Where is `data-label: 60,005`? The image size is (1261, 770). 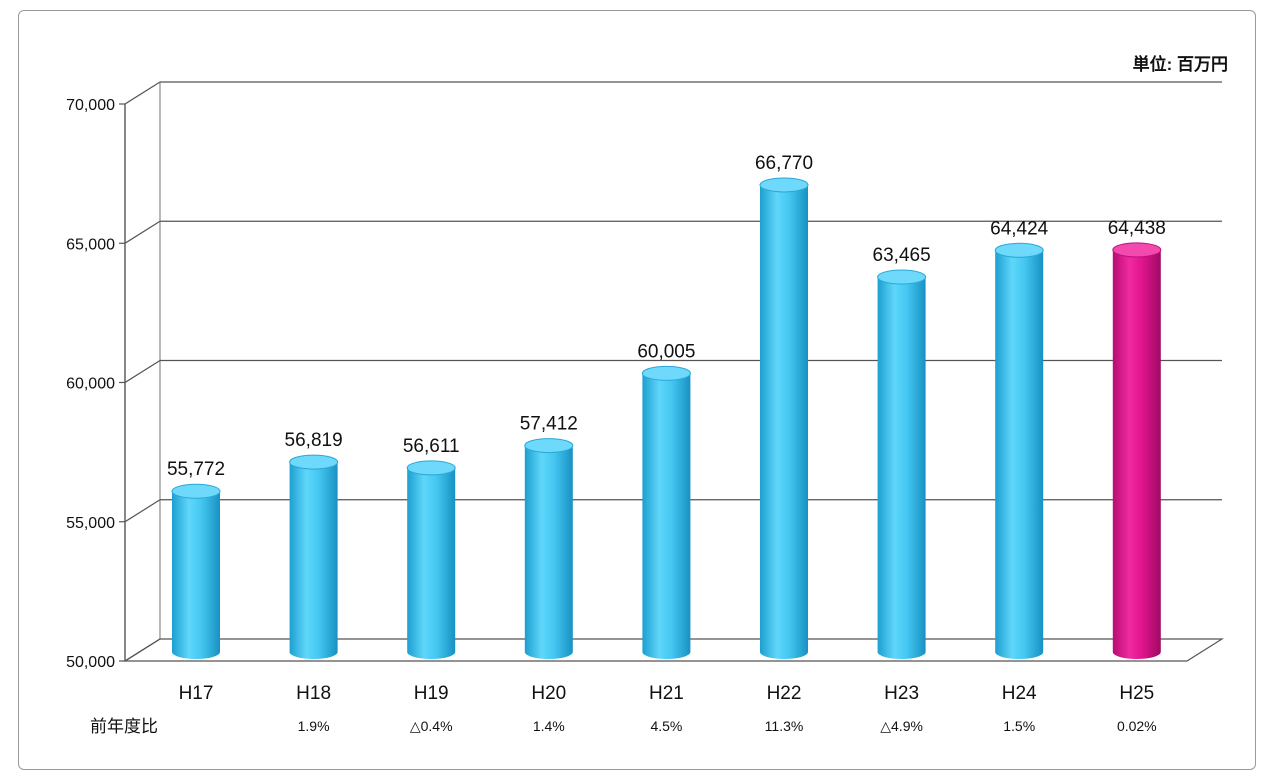
data-label: 60,005 is located at coordinates (666, 351).